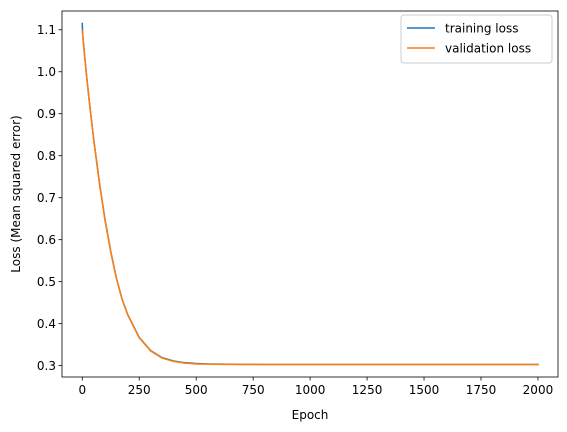 This screenshot has width=567, height=432. I want to click on y-axis: 0.3 0.4 0.5 0.6 0.7 0.8 0.9 1.0 1.1, so click(49, 198).